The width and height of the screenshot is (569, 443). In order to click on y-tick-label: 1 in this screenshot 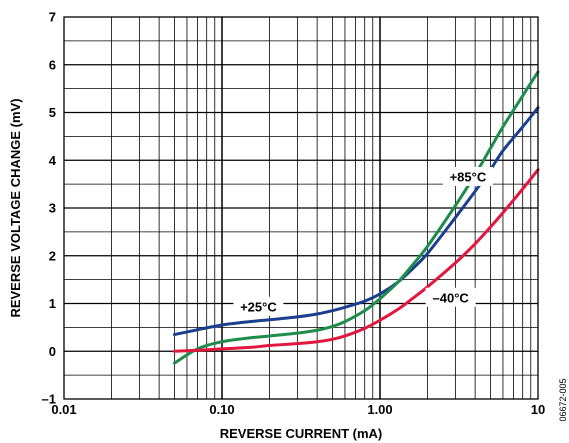, I will do `click(52, 303)`.